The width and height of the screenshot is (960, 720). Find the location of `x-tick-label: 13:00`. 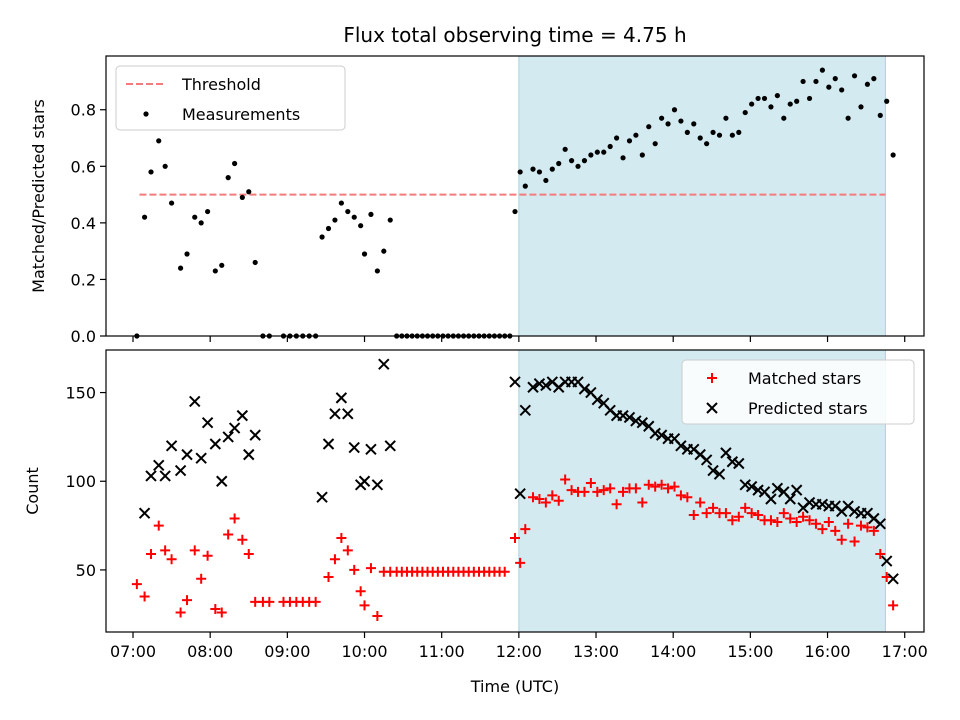

x-tick-label: 13:00 is located at coordinates (596, 651).